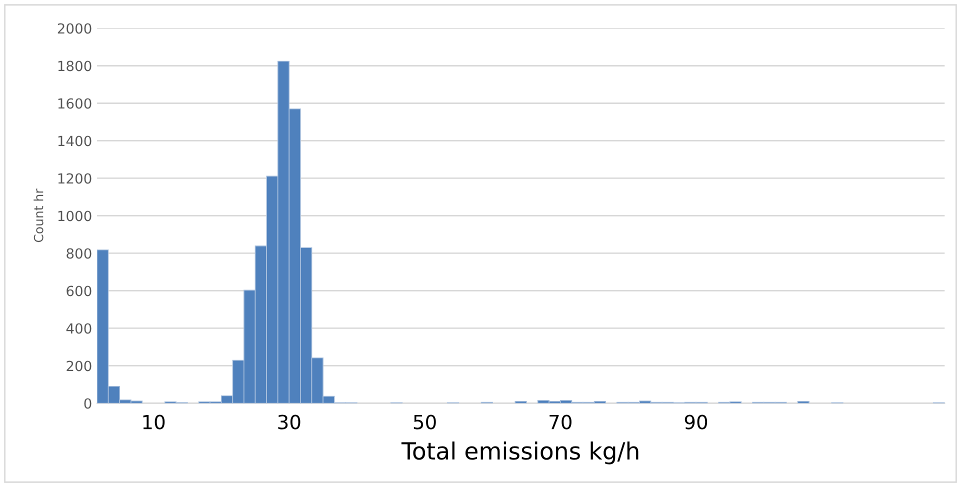 The width and height of the screenshot is (961, 487). I want to click on y-tick-label: 400, so click(79, 328).